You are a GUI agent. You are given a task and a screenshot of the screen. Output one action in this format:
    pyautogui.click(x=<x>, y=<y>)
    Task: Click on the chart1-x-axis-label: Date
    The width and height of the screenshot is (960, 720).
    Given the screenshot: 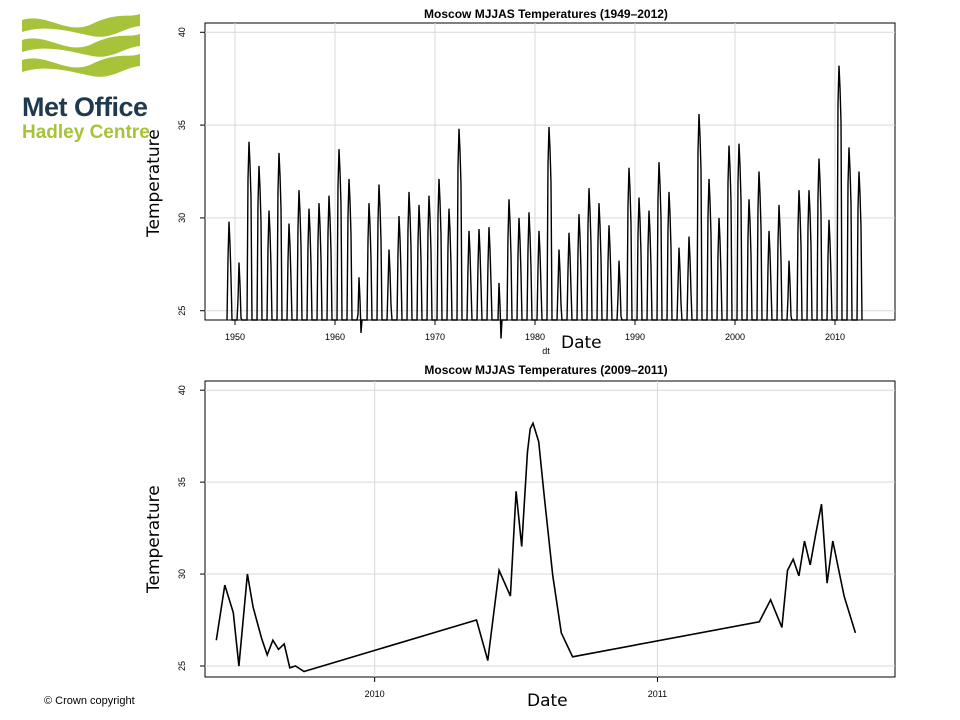 What is the action you would take?
    pyautogui.click(x=581, y=343)
    